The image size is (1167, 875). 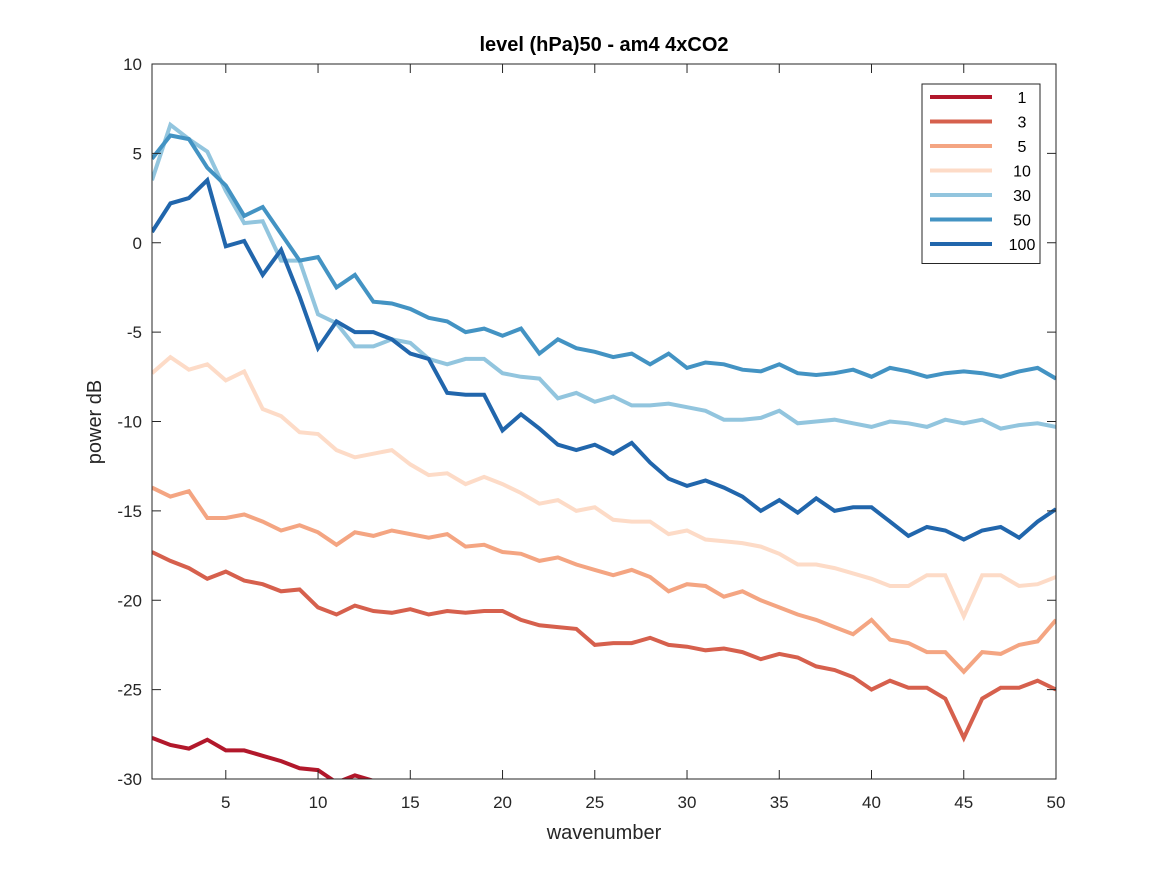 What do you see at coordinates (1022, 245) in the screenshot?
I see `legend-label-100: 100` at bounding box center [1022, 245].